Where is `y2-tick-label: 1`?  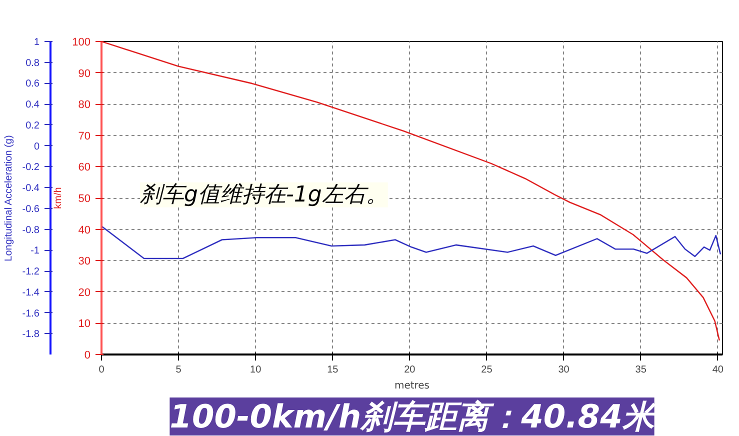 y2-tick-label: 1 is located at coordinates (37, 42).